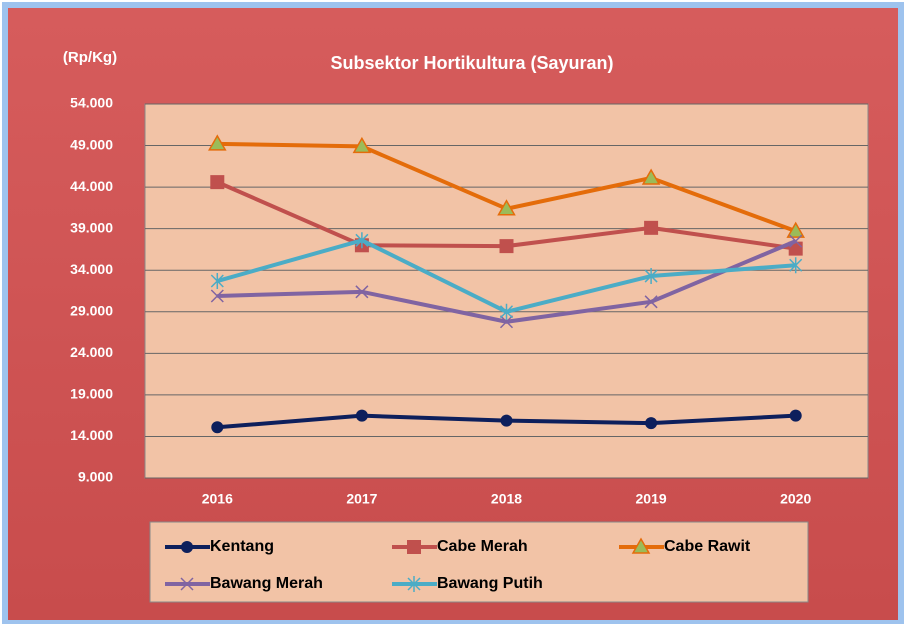 The height and width of the screenshot is (628, 908). I want to click on y-tick-label: 9.000, so click(95, 477).